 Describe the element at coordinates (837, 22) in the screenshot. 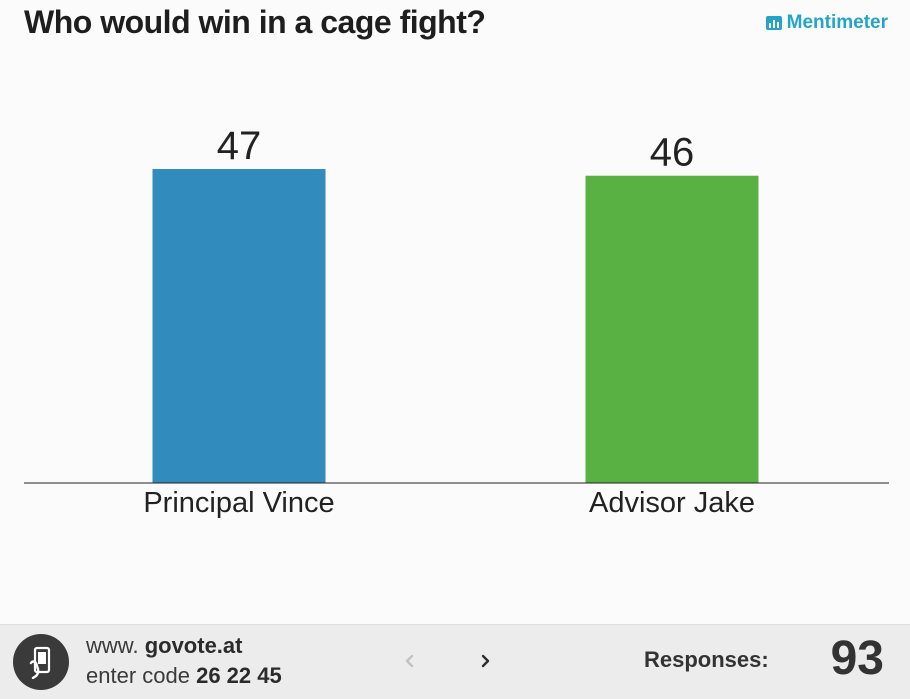

I see `brand-name: Mentimeter` at that location.